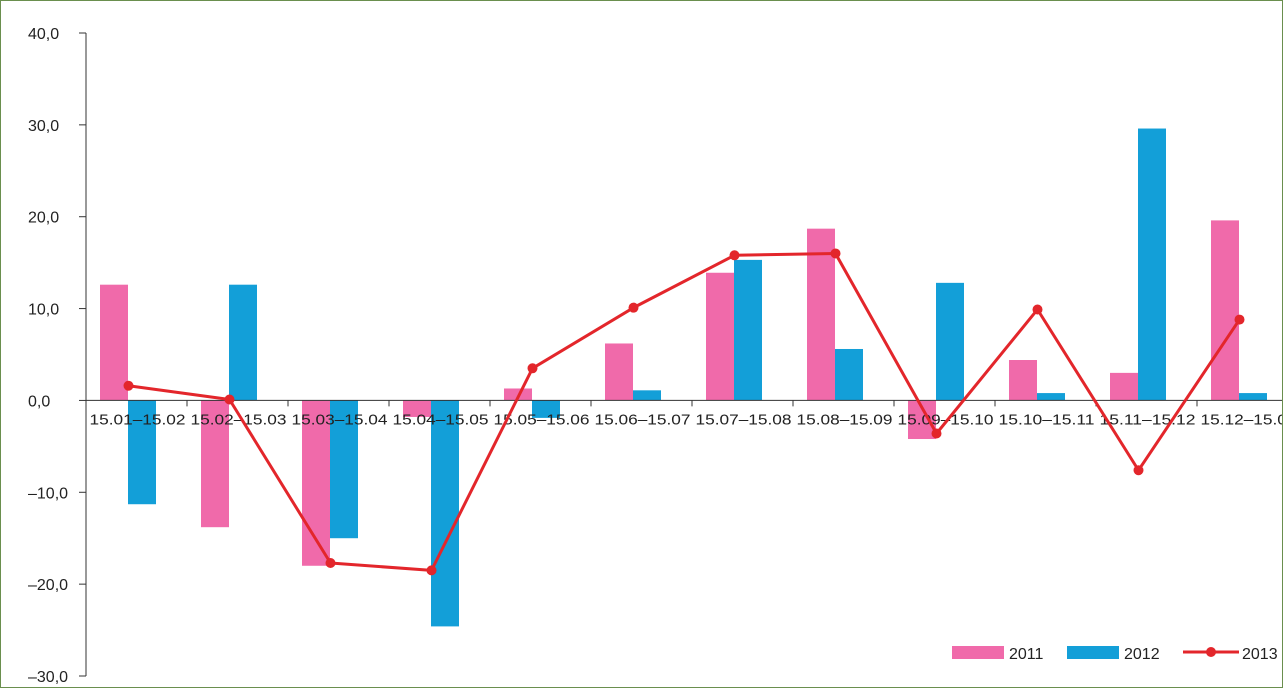 This screenshot has width=1283, height=688. I want to click on category-label: 15.10–15.11, so click(1047, 419).